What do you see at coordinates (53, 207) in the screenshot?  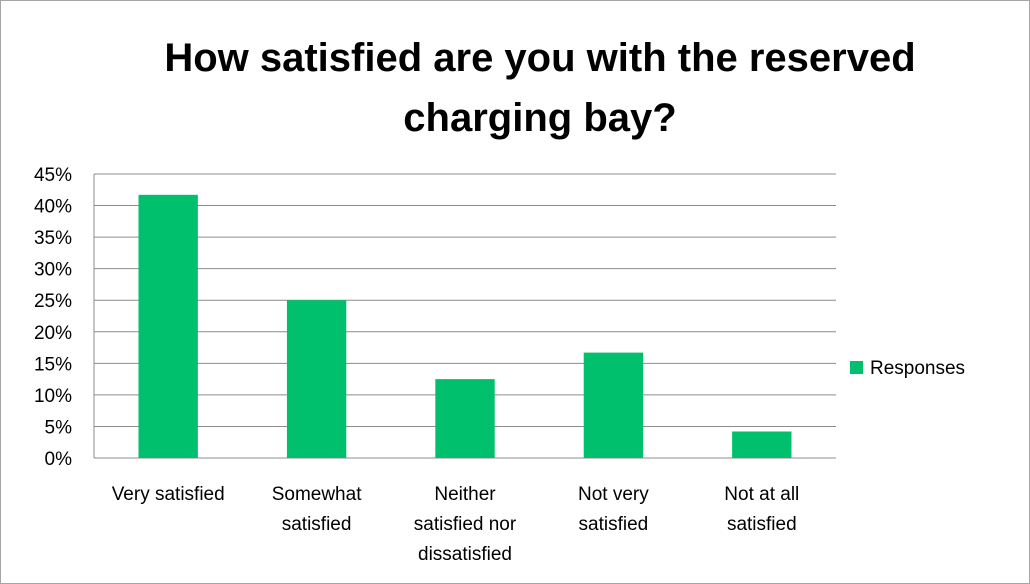 I see `y-tick-label: 40%` at bounding box center [53, 207].